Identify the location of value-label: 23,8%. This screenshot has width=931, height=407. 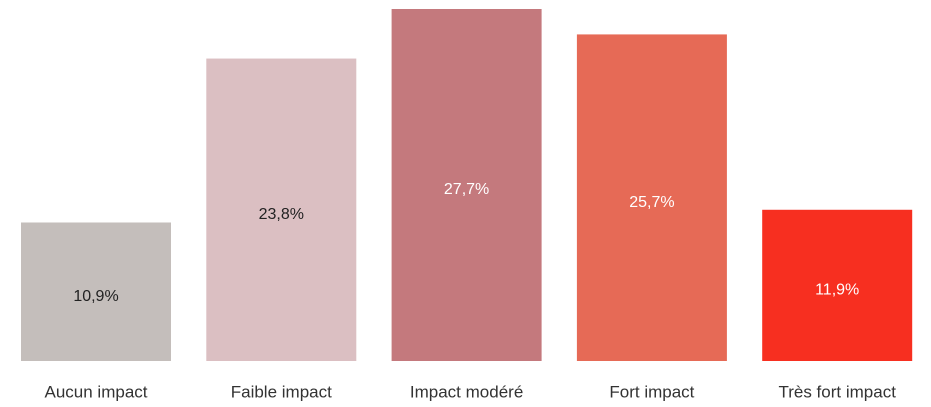
(281, 214).